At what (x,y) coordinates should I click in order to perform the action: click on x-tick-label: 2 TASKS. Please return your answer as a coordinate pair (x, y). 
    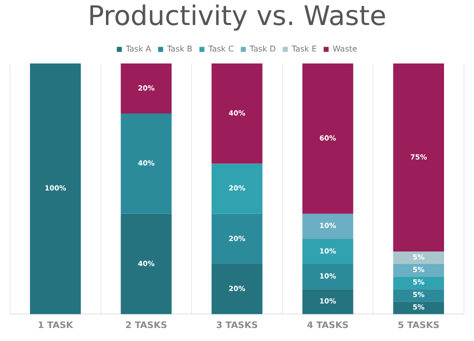
    Looking at the image, I should click on (146, 325).